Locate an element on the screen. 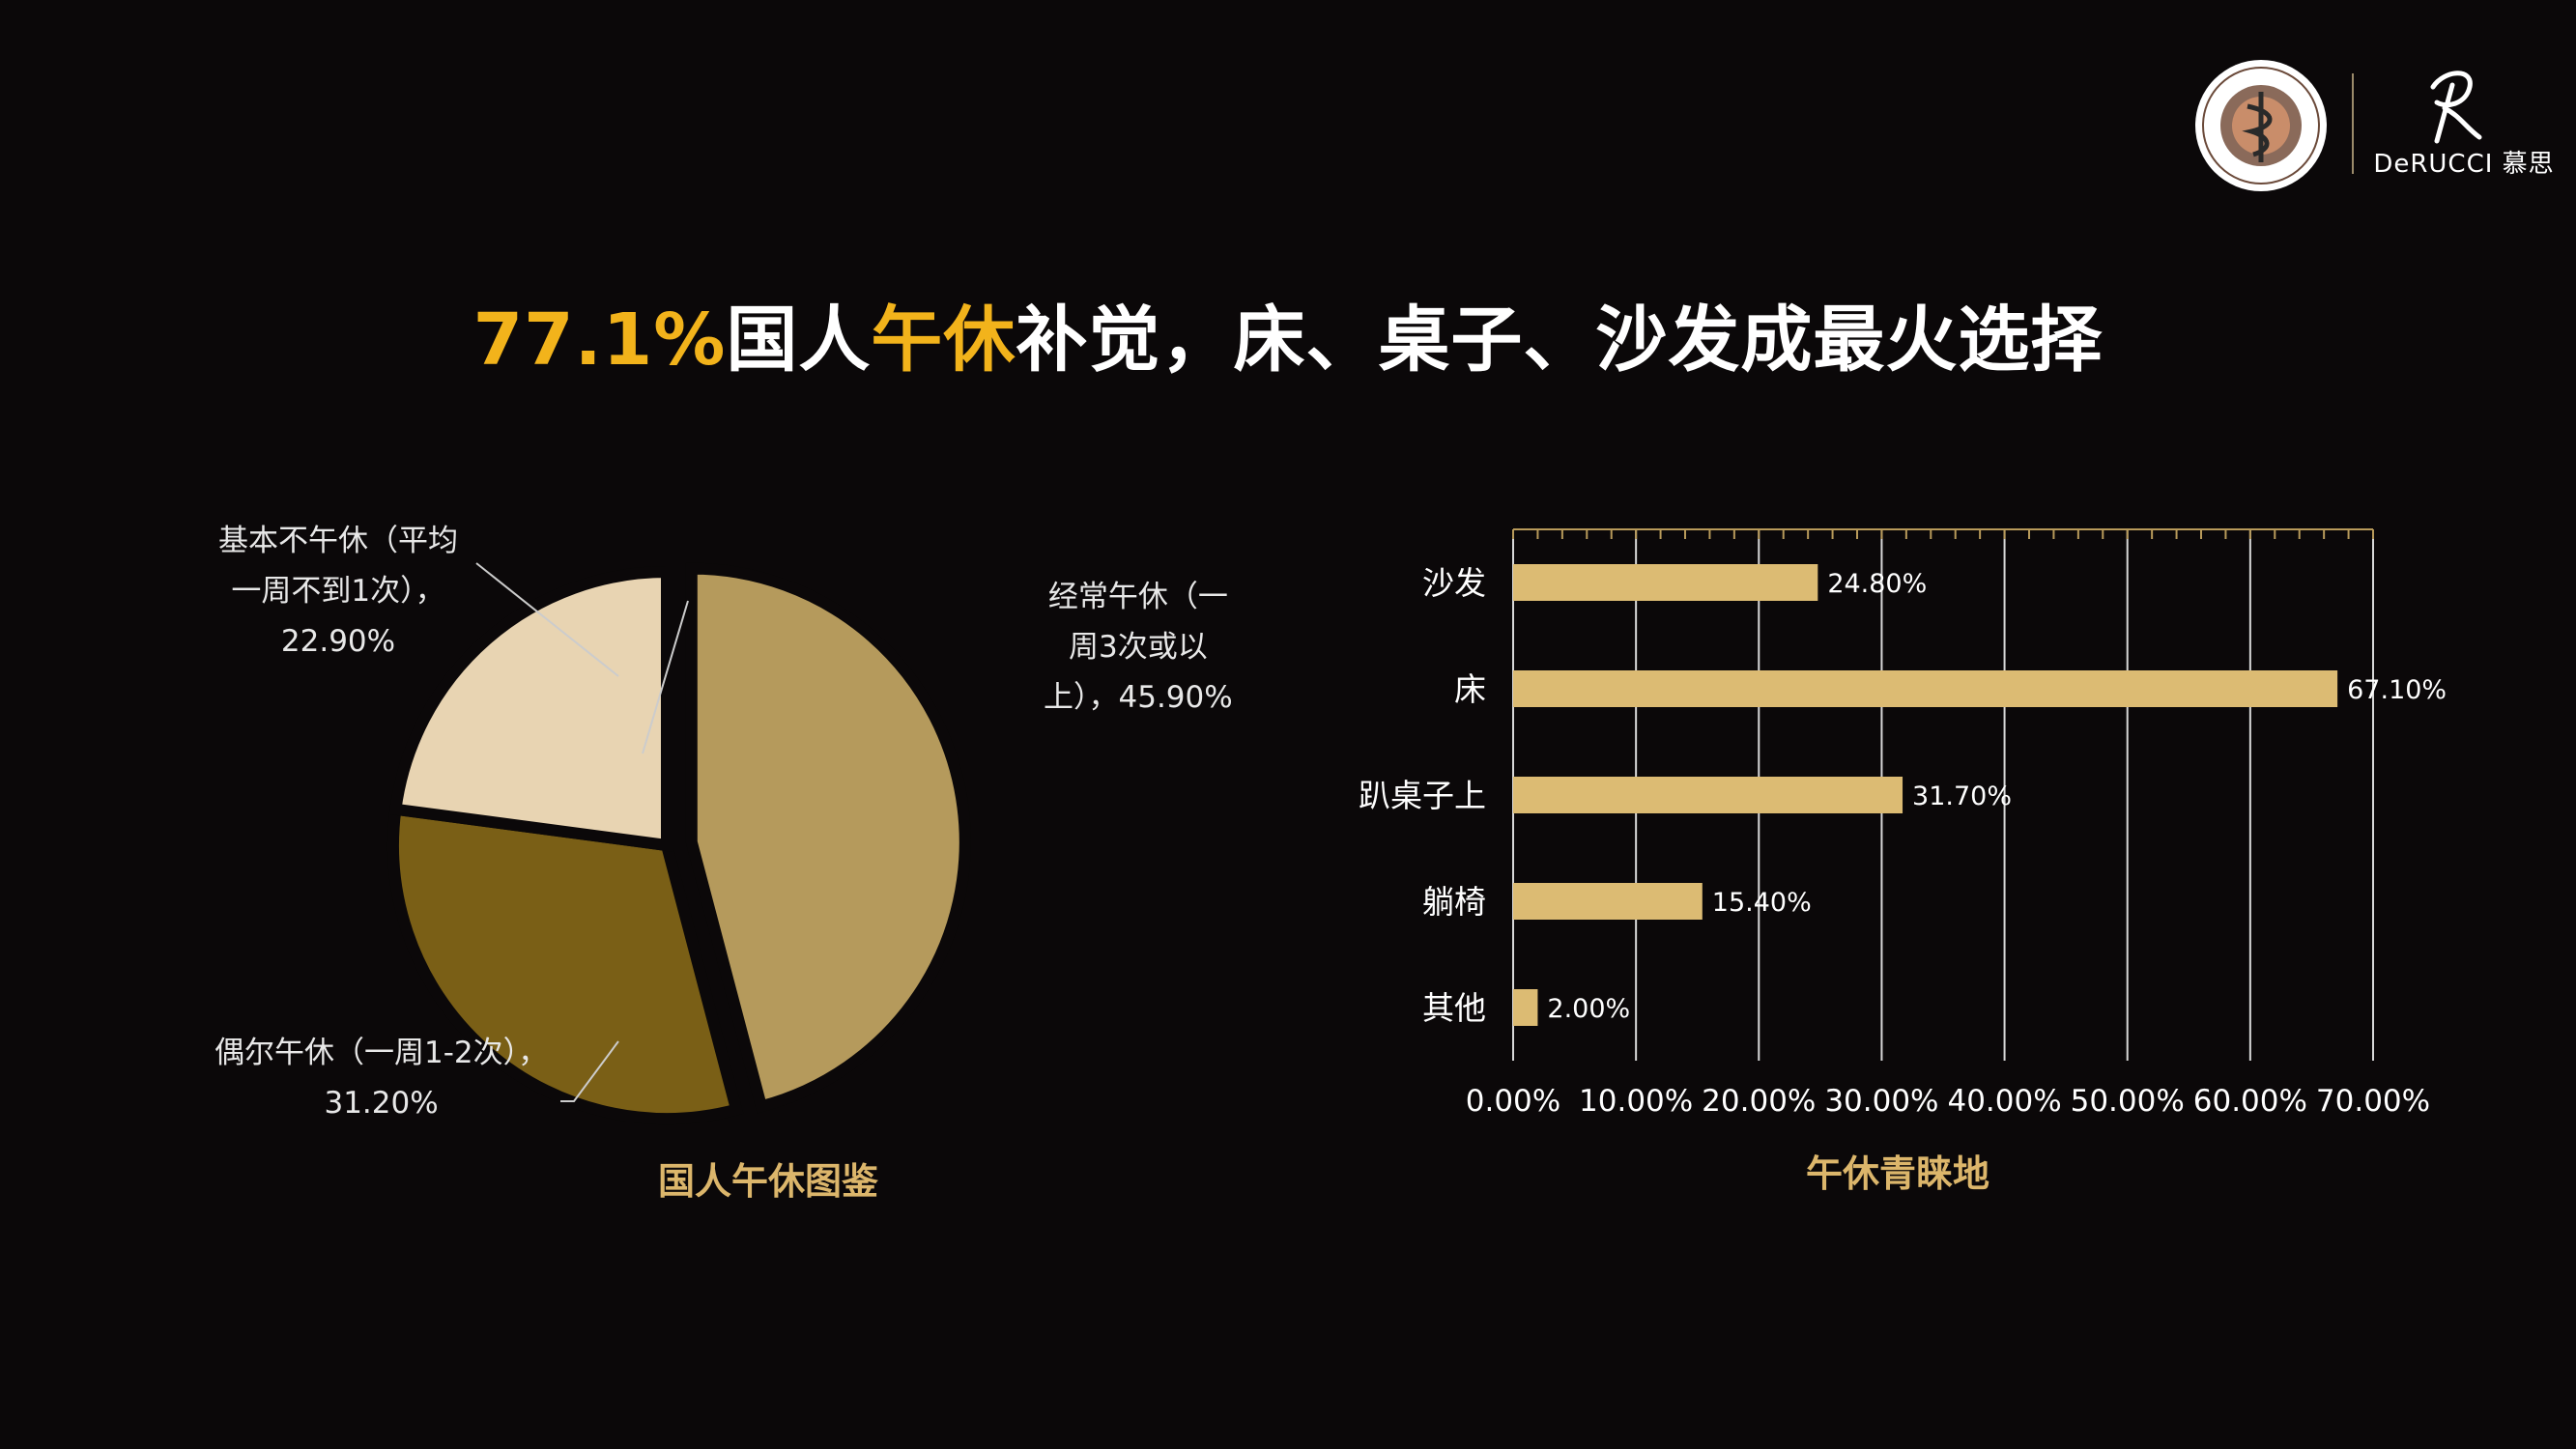 This screenshot has width=2576, height=1449. pie-label-rare: 基本不午休（平均 一周不到1次）， 22.90% is located at coordinates (338, 591).